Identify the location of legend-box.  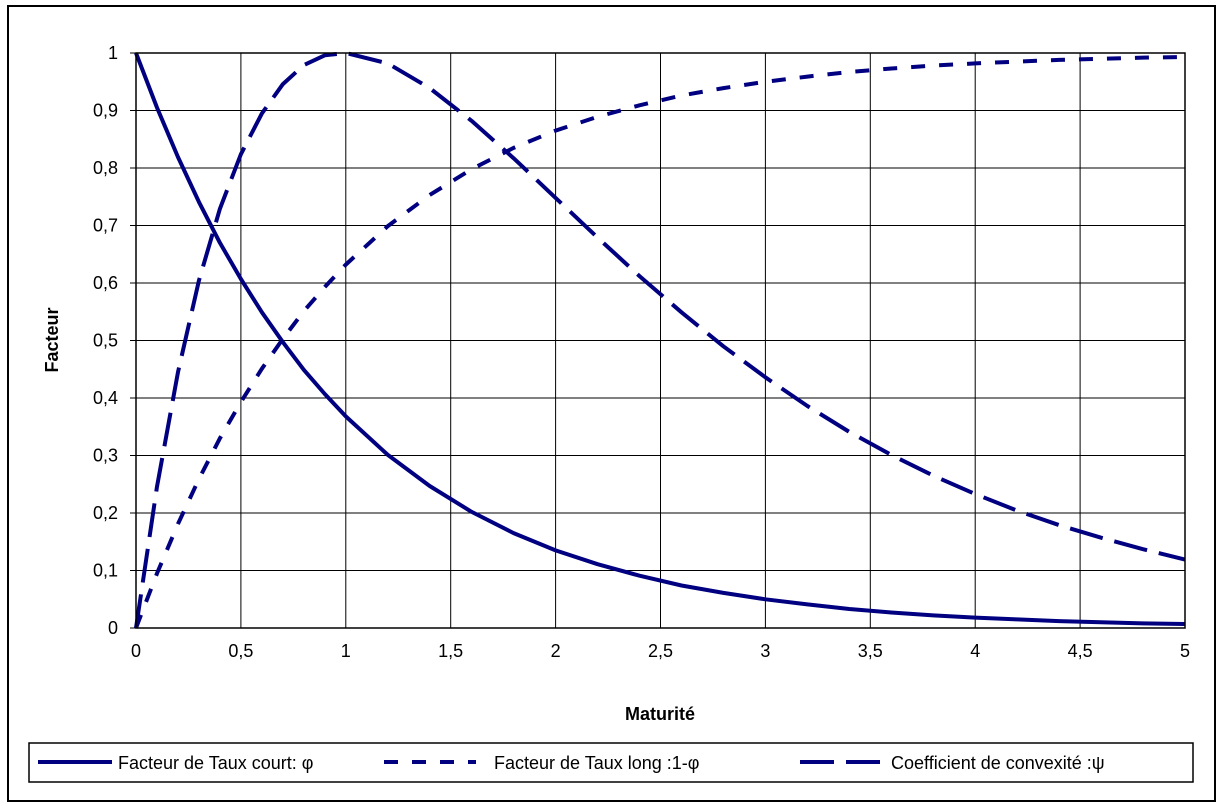
(611, 762).